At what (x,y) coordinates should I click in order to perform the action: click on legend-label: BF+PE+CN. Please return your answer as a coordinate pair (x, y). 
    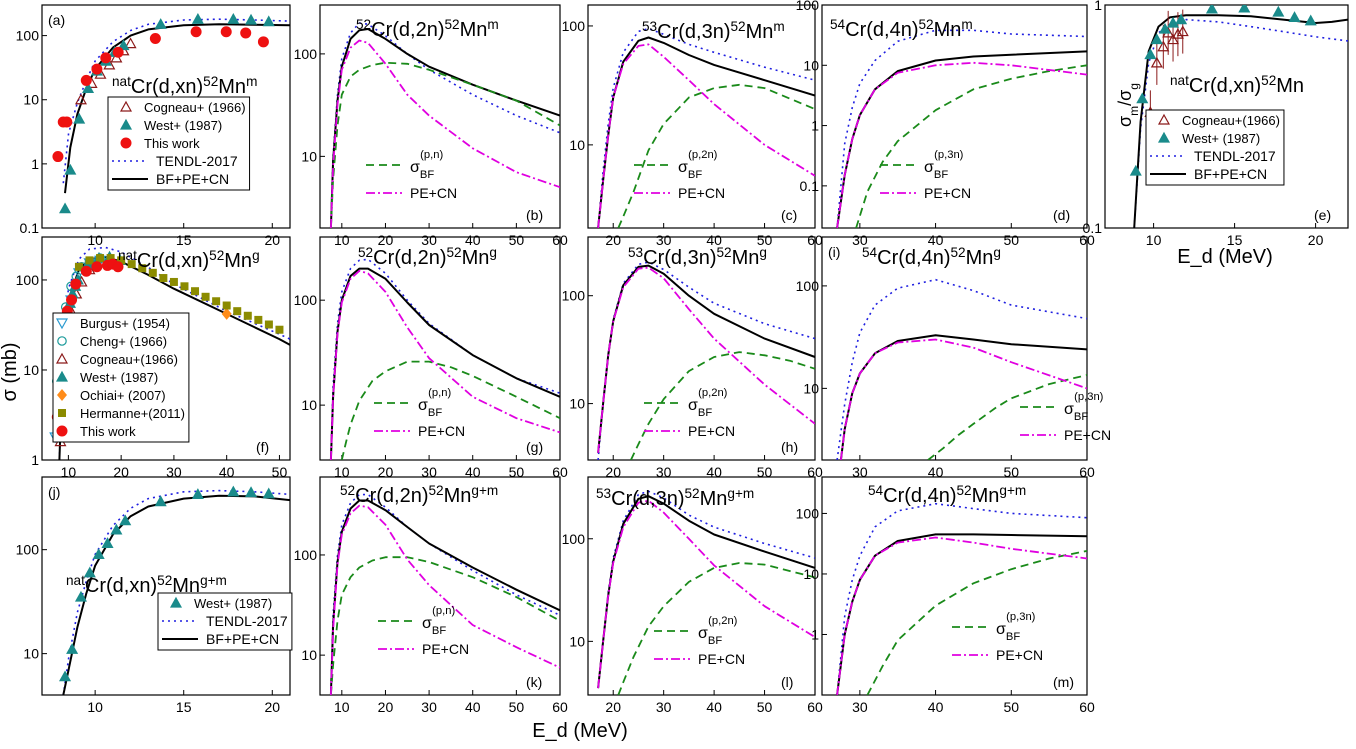
    Looking at the image, I should click on (242, 639).